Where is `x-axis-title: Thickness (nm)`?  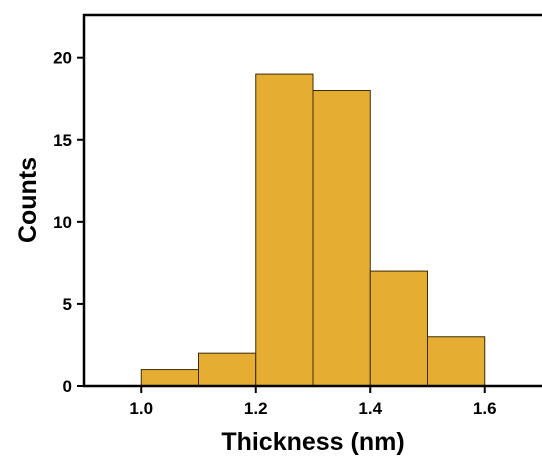 x-axis-title: Thickness (nm) is located at coordinates (312, 442).